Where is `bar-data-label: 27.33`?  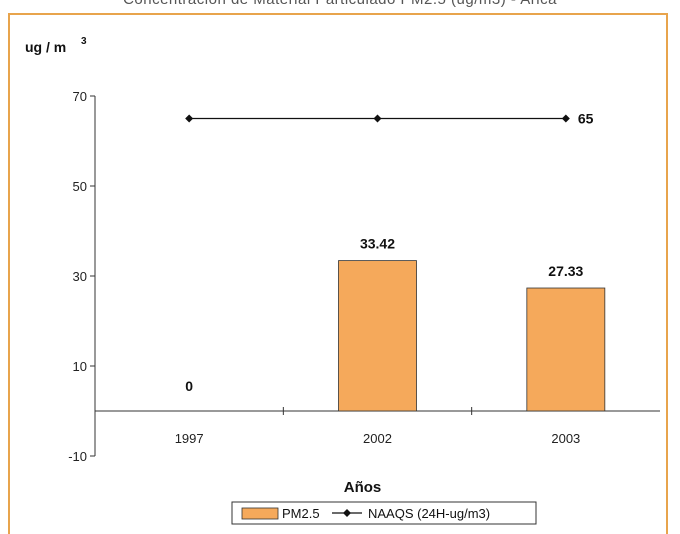 bar-data-label: 27.33 is located at coordinates (565, 271).